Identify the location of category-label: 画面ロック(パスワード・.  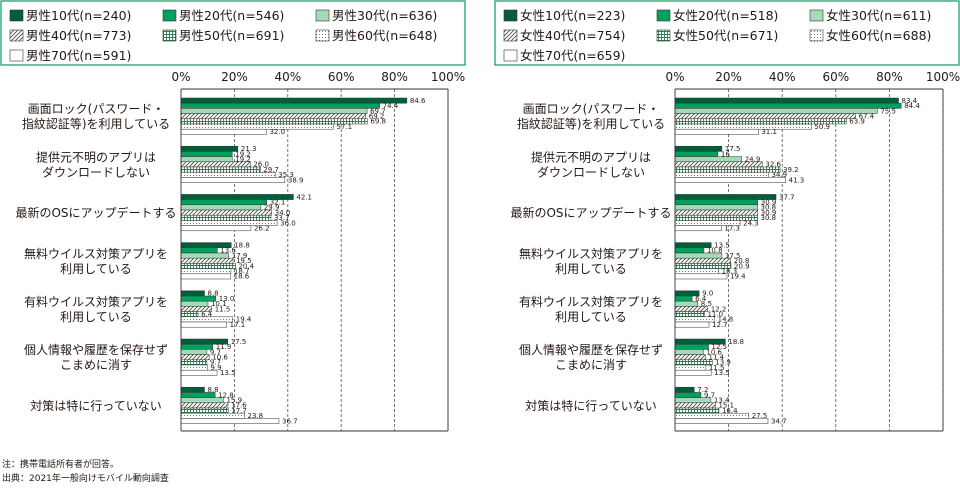
(591, 109).